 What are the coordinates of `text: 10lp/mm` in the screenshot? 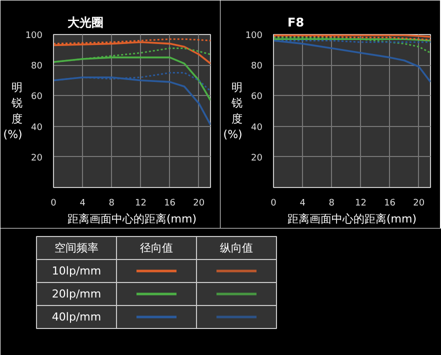 It's located at (77, 271).